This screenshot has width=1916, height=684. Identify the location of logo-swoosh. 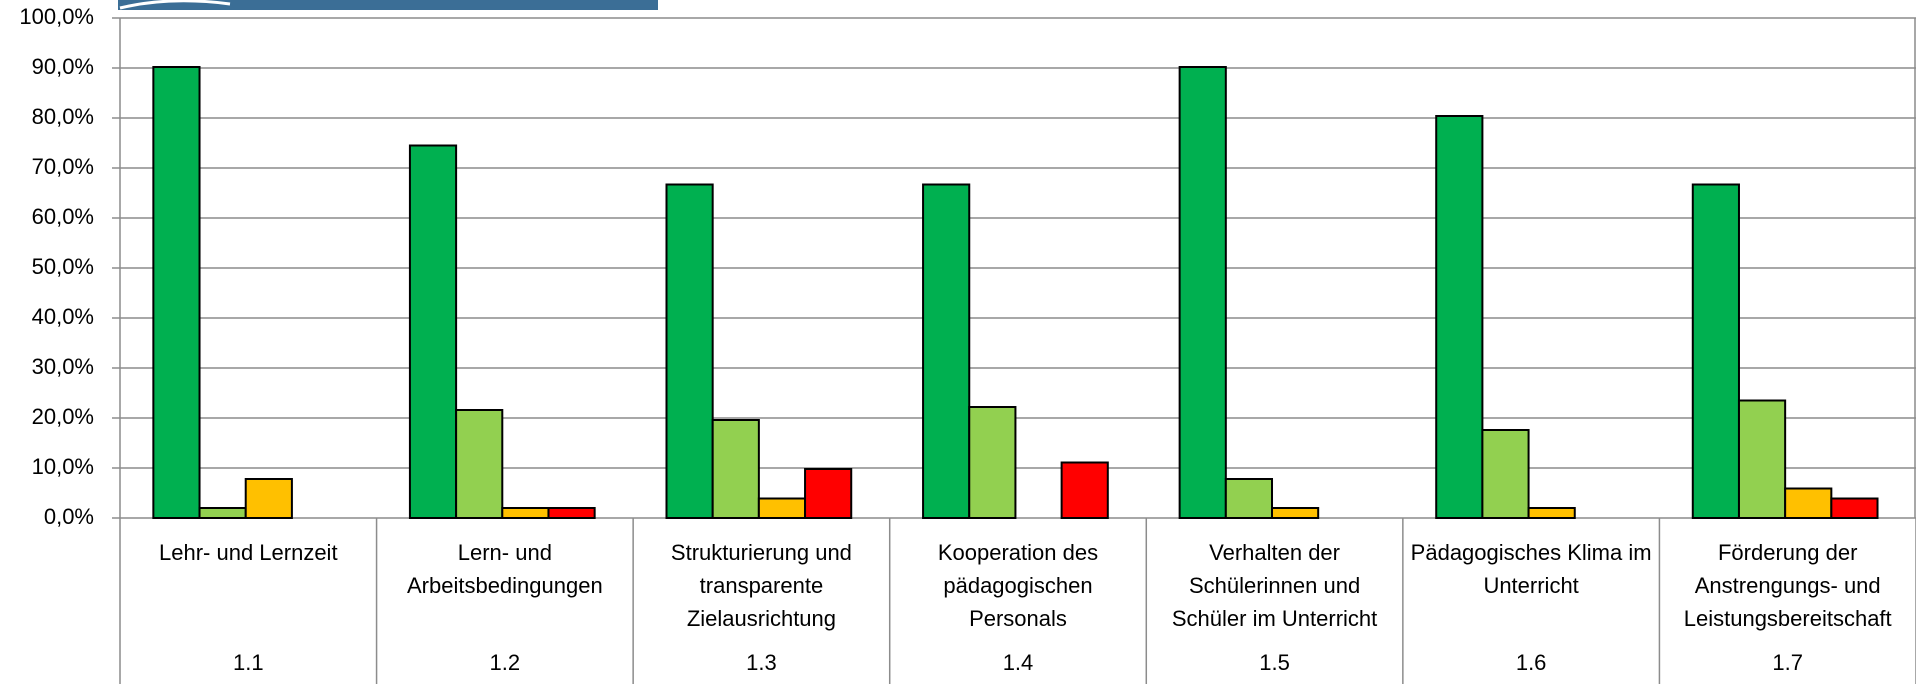
(175, 5).